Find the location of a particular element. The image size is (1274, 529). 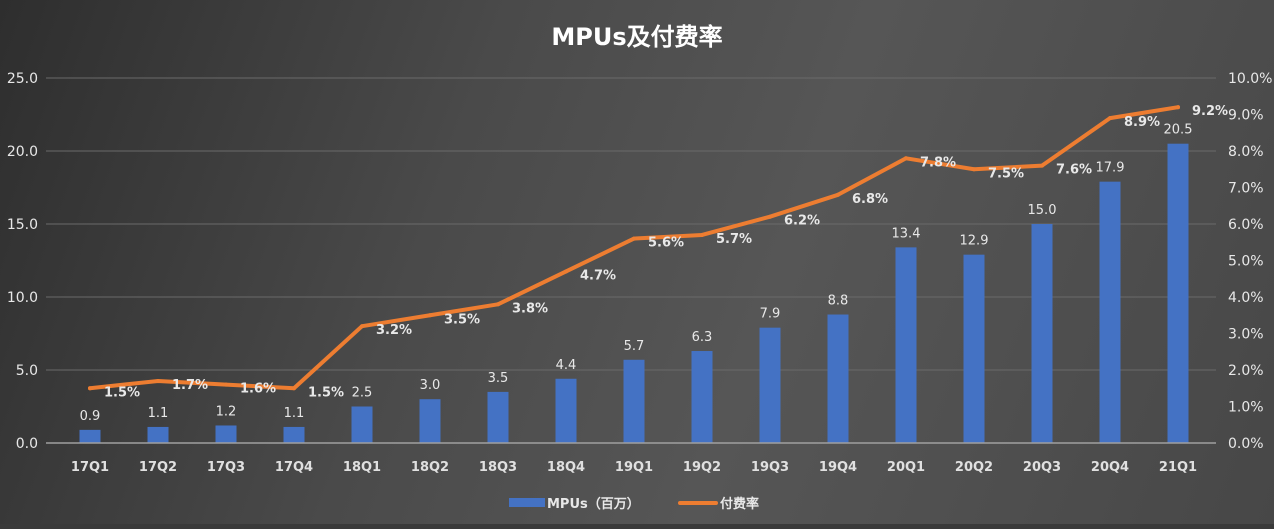

bar-data-label: 5.7 is located at coordinates (634, 346).